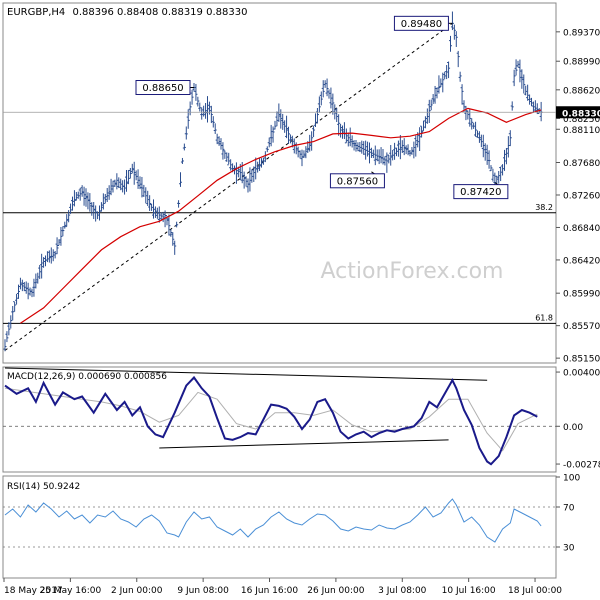  I want to click on macd-line, so click(271, 420).